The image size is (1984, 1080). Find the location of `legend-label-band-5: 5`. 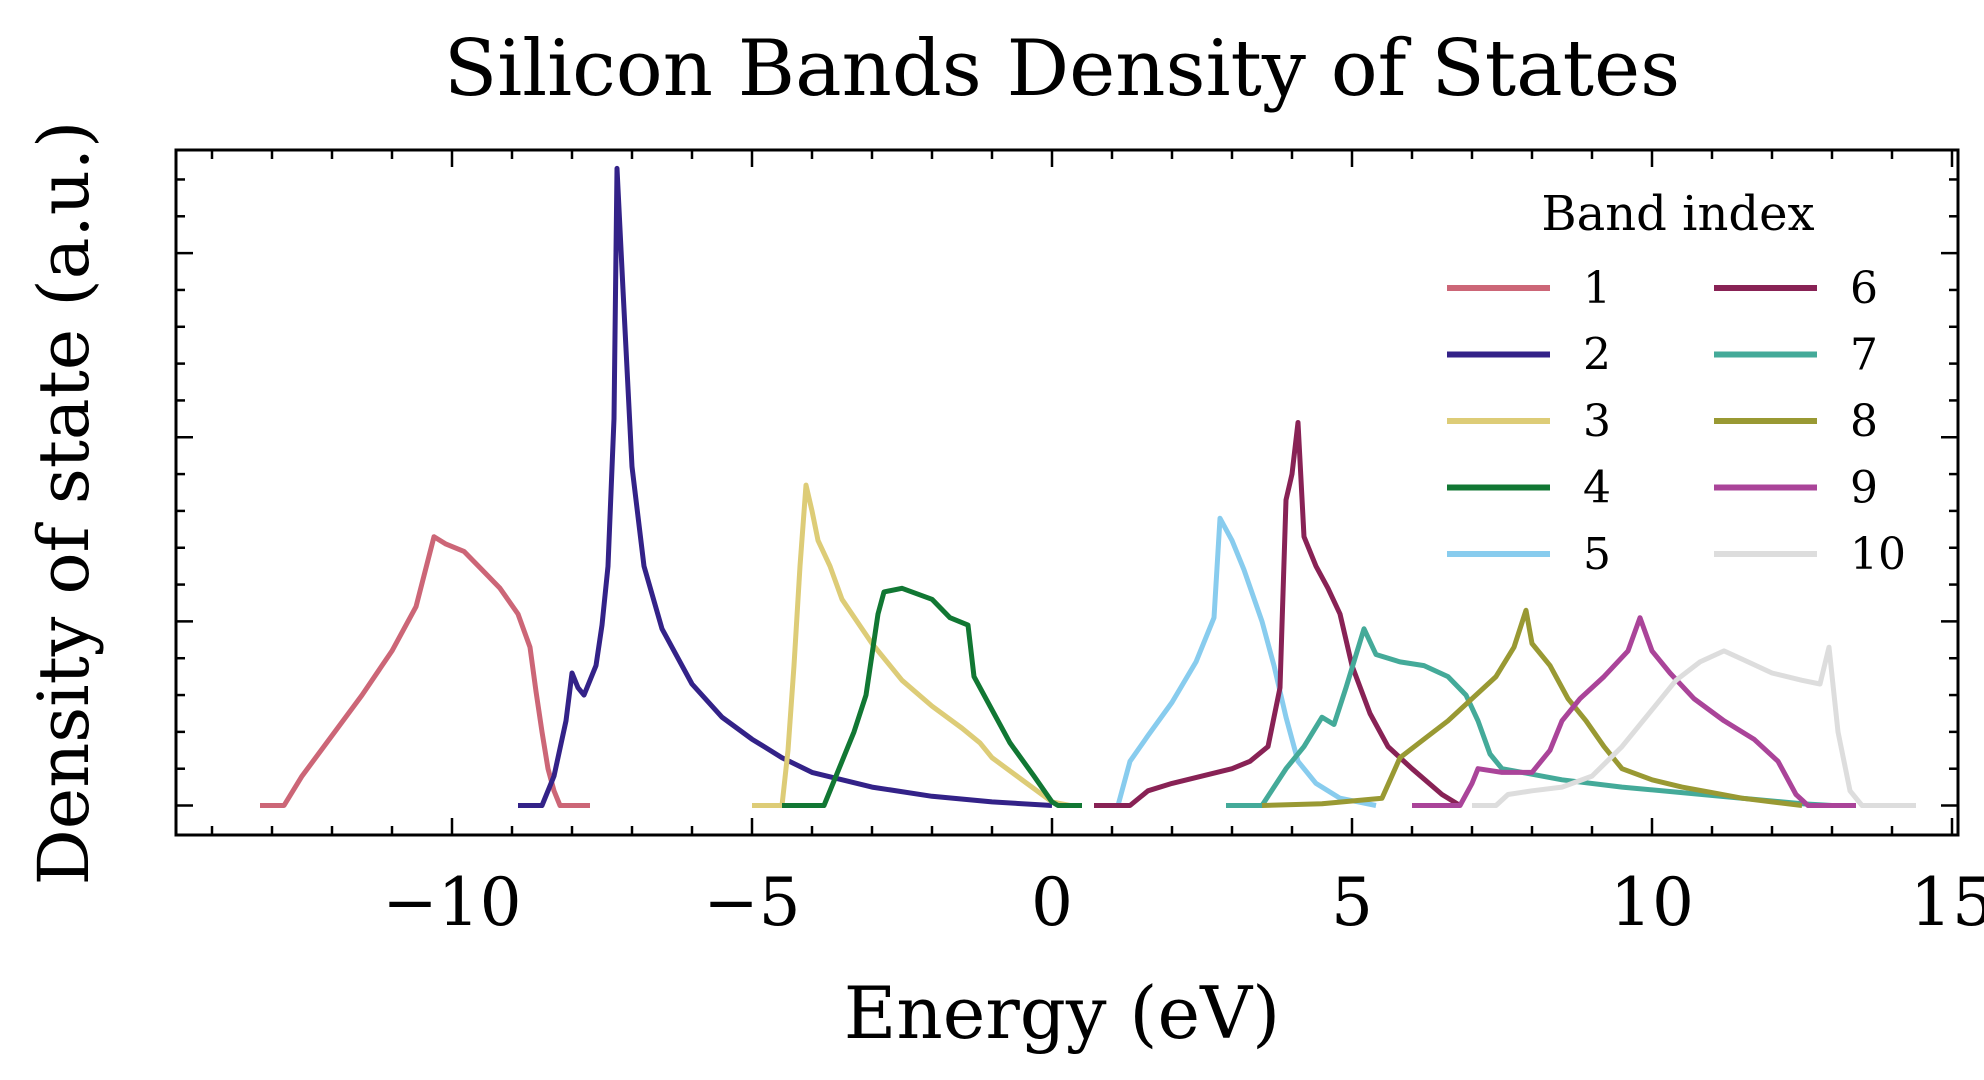

legend-label-band-5: 5 is located at coordinates (1597, 554).